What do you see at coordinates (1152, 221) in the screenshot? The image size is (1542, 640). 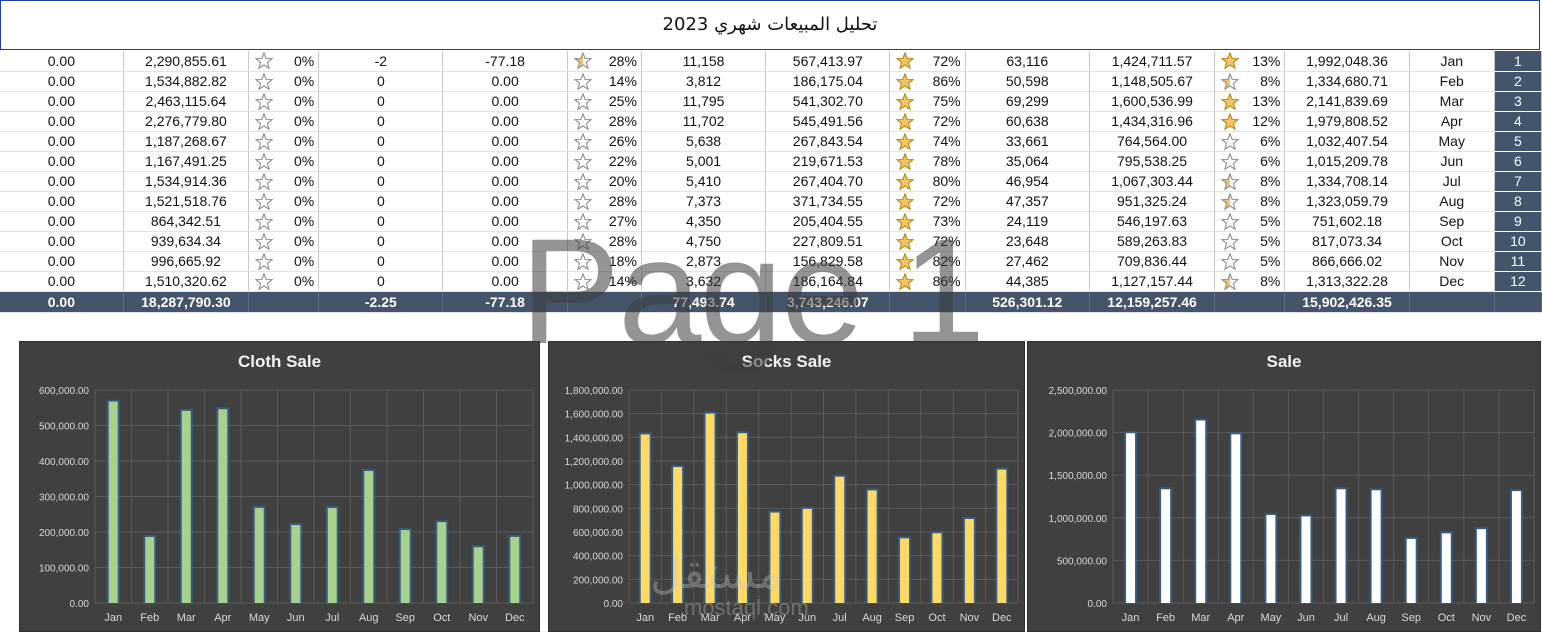 I see `value-cell: 546,197.63` at bounding box center [1152, 221].